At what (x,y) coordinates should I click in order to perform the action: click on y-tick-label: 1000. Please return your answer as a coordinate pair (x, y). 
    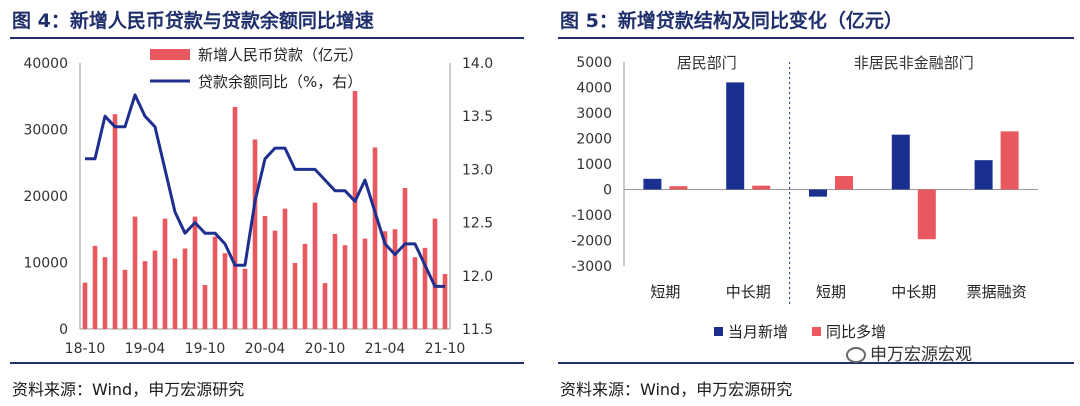
    Looking at the image, I should click on (594, 165).